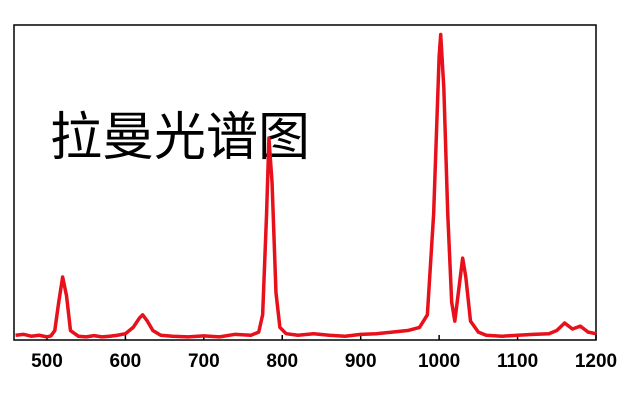 The image size is (640, 401). What do you see at coordinates (361, 361) in the screenshot?
I see `x-tick-label: 900` at bounding box center [361, 361].